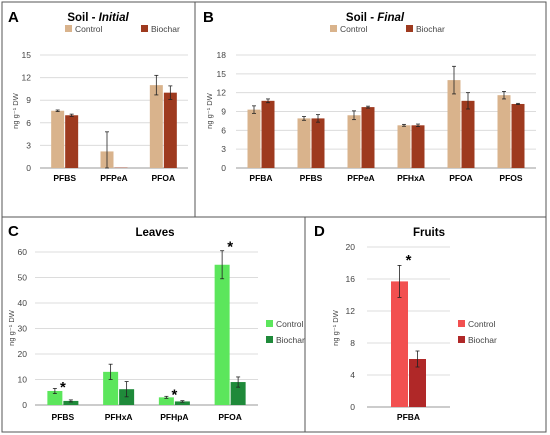 Image resolution: width=550 pixels, height=435 pixels. Describe the element at coordinates (23, 380) in the screenshot. I see `y-tick-label: 10` at that location.